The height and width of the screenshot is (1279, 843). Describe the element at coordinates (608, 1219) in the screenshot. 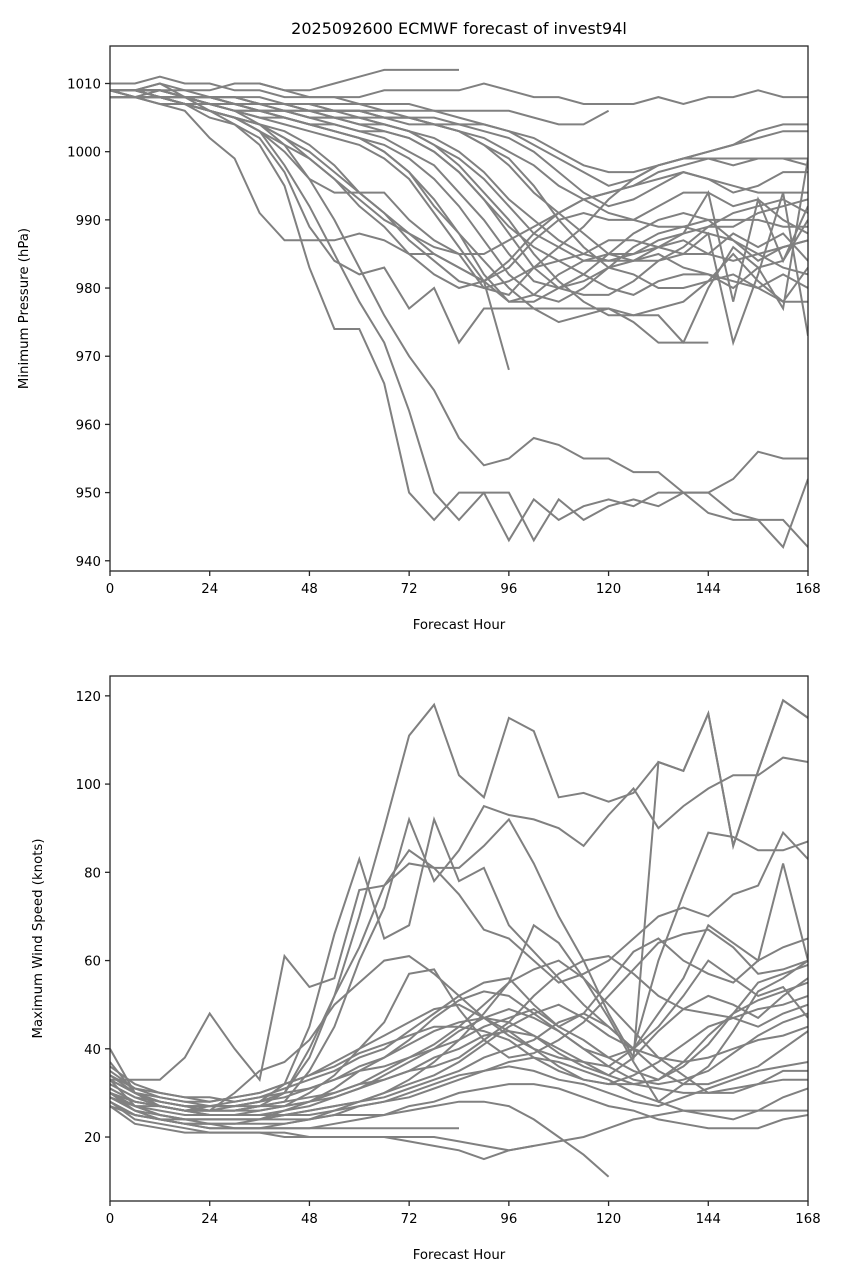

I see `wind-x-tick-label: 120` at that location.